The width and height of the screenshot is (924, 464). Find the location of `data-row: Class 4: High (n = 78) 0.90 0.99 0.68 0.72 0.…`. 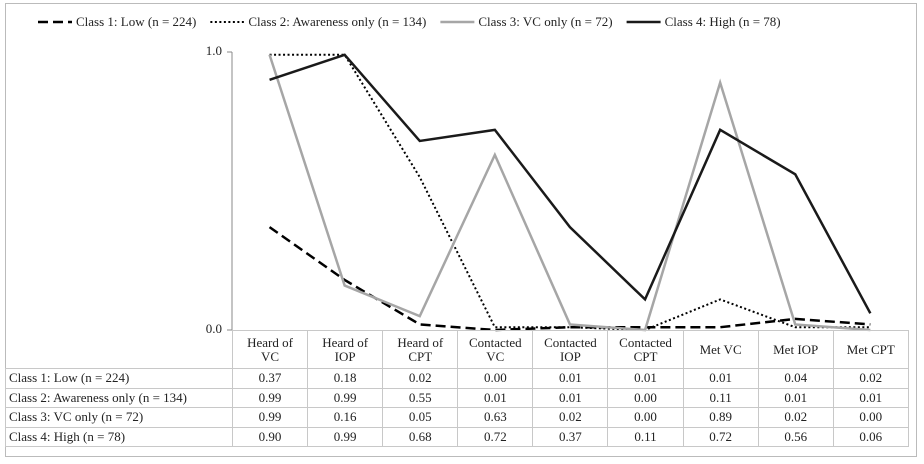

data-row: Class 4: High (n = 78) 0.90 0.99 0.68 0.72 0.… is located at coordinates (457, 436).